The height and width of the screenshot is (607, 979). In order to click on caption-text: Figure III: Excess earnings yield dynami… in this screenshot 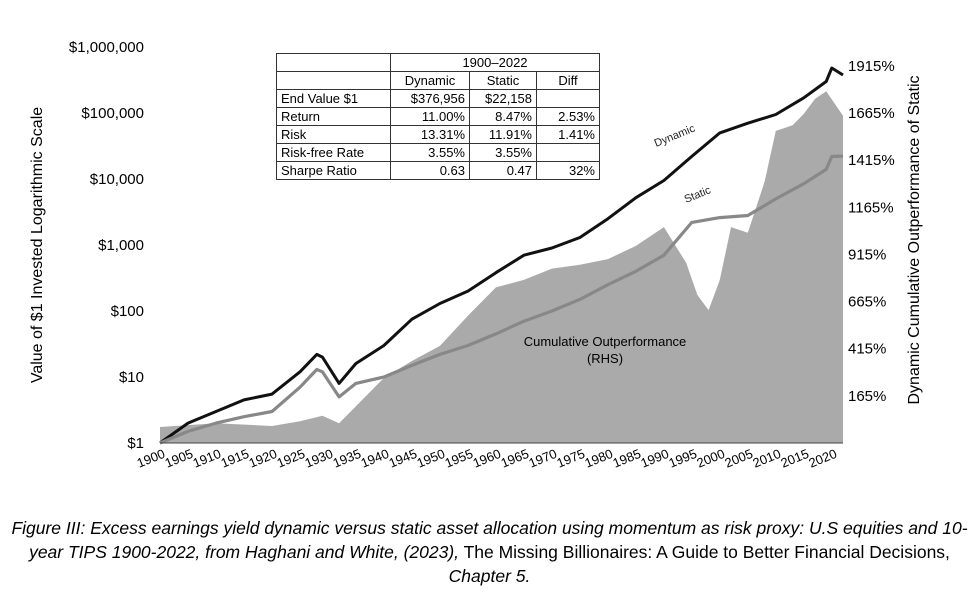, I will do `click(489, 540)`.